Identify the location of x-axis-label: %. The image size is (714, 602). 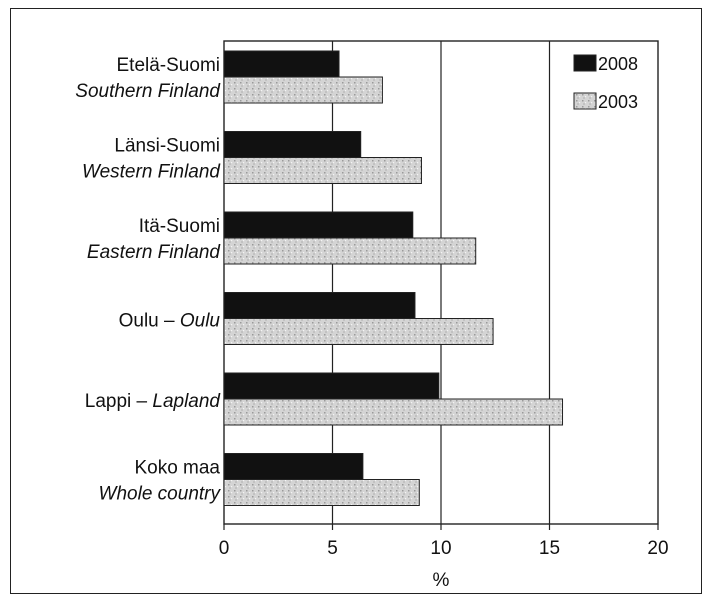
(441, 580).